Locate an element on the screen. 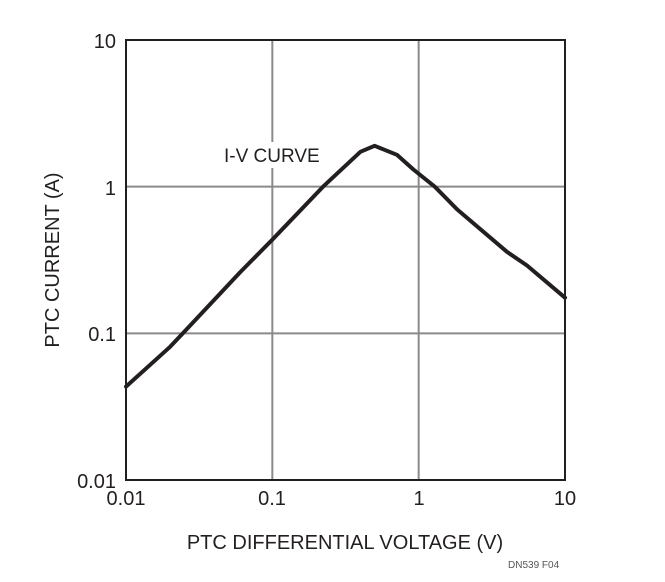  figure-id: DN539 F04 is located at coordinates (534, 565).